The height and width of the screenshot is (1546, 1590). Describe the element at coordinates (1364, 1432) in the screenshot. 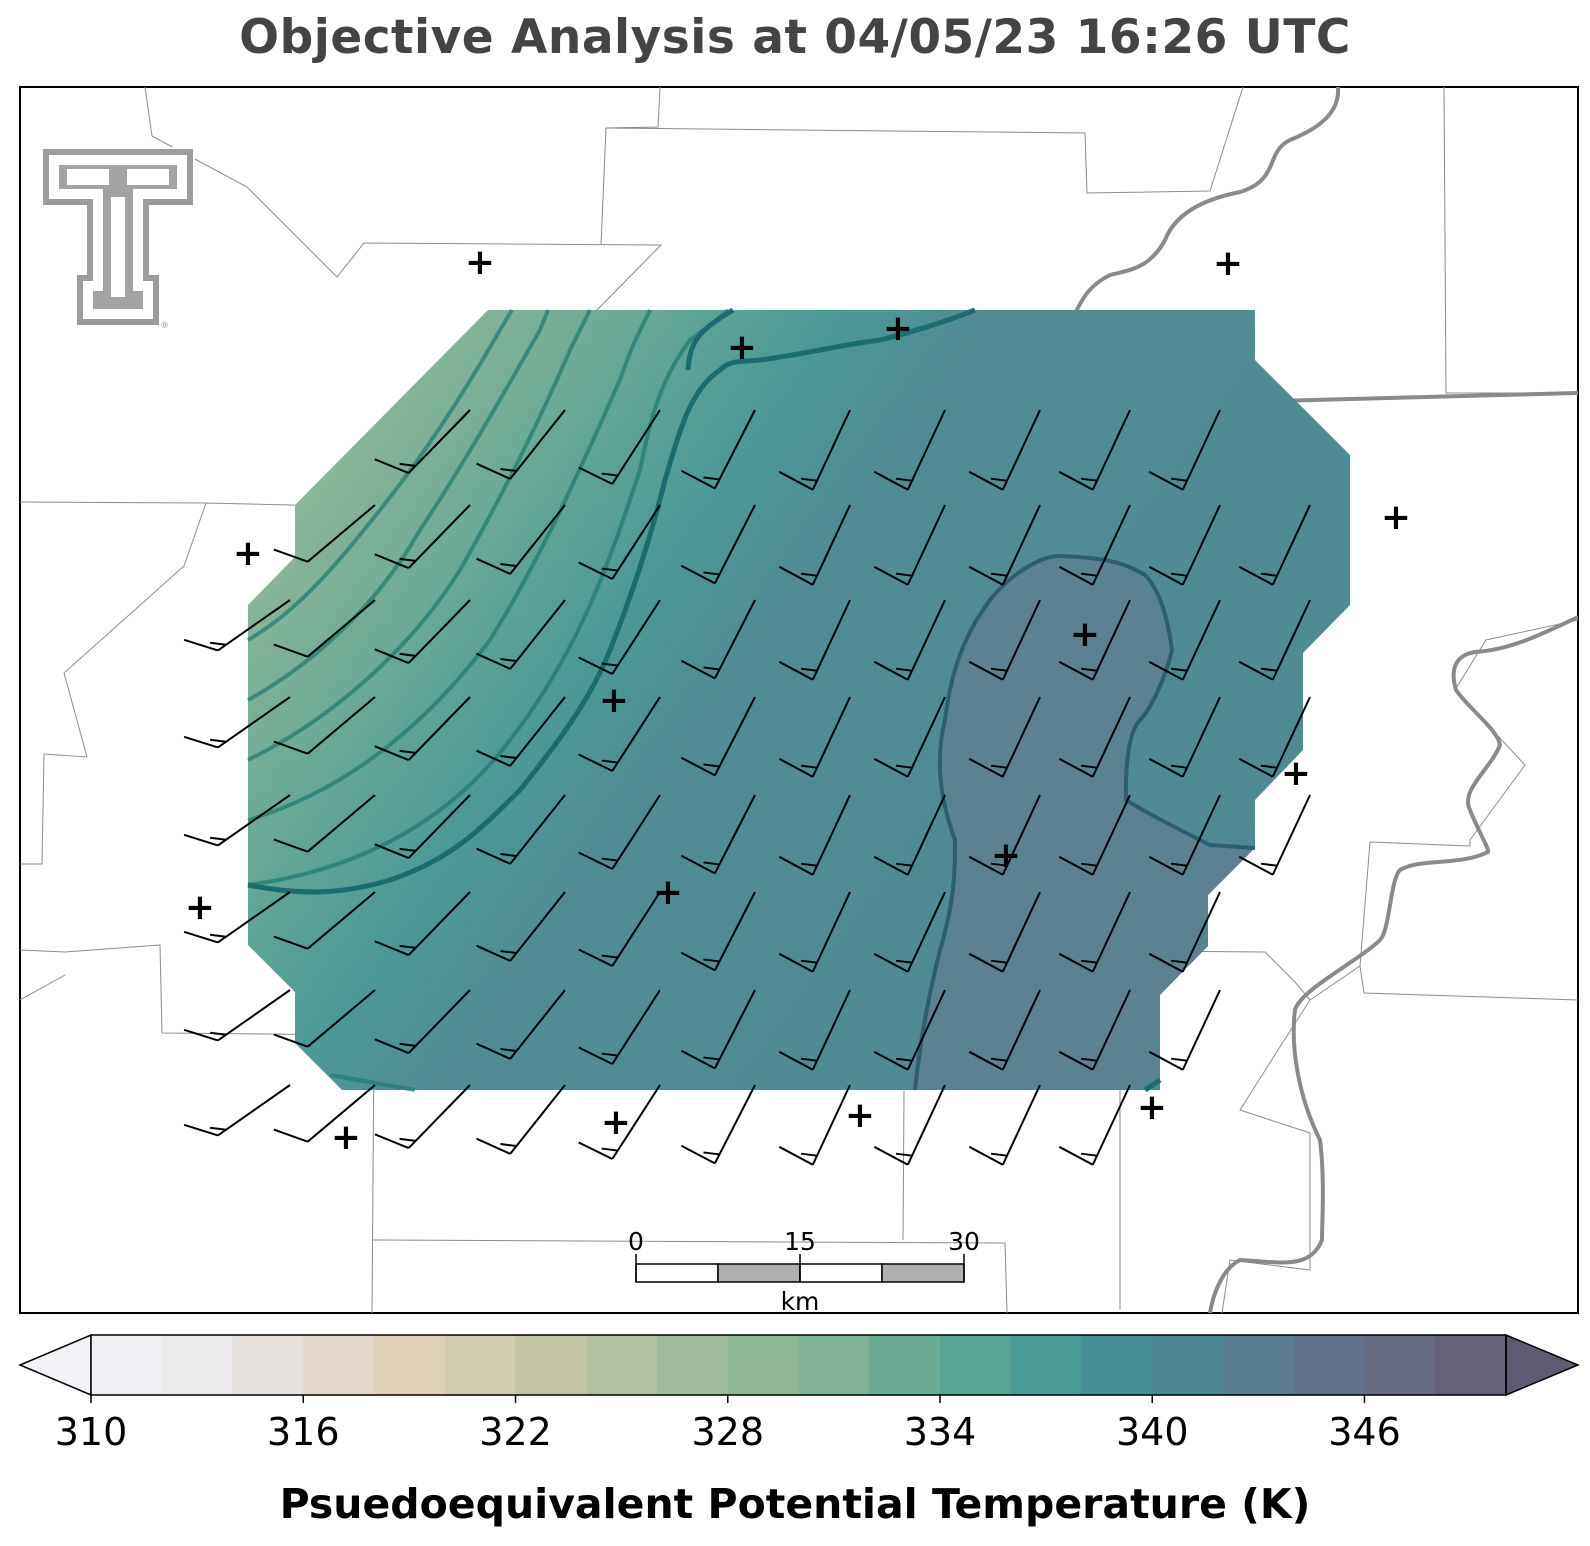

I see `colorbar-tick-label: 346` at that location.